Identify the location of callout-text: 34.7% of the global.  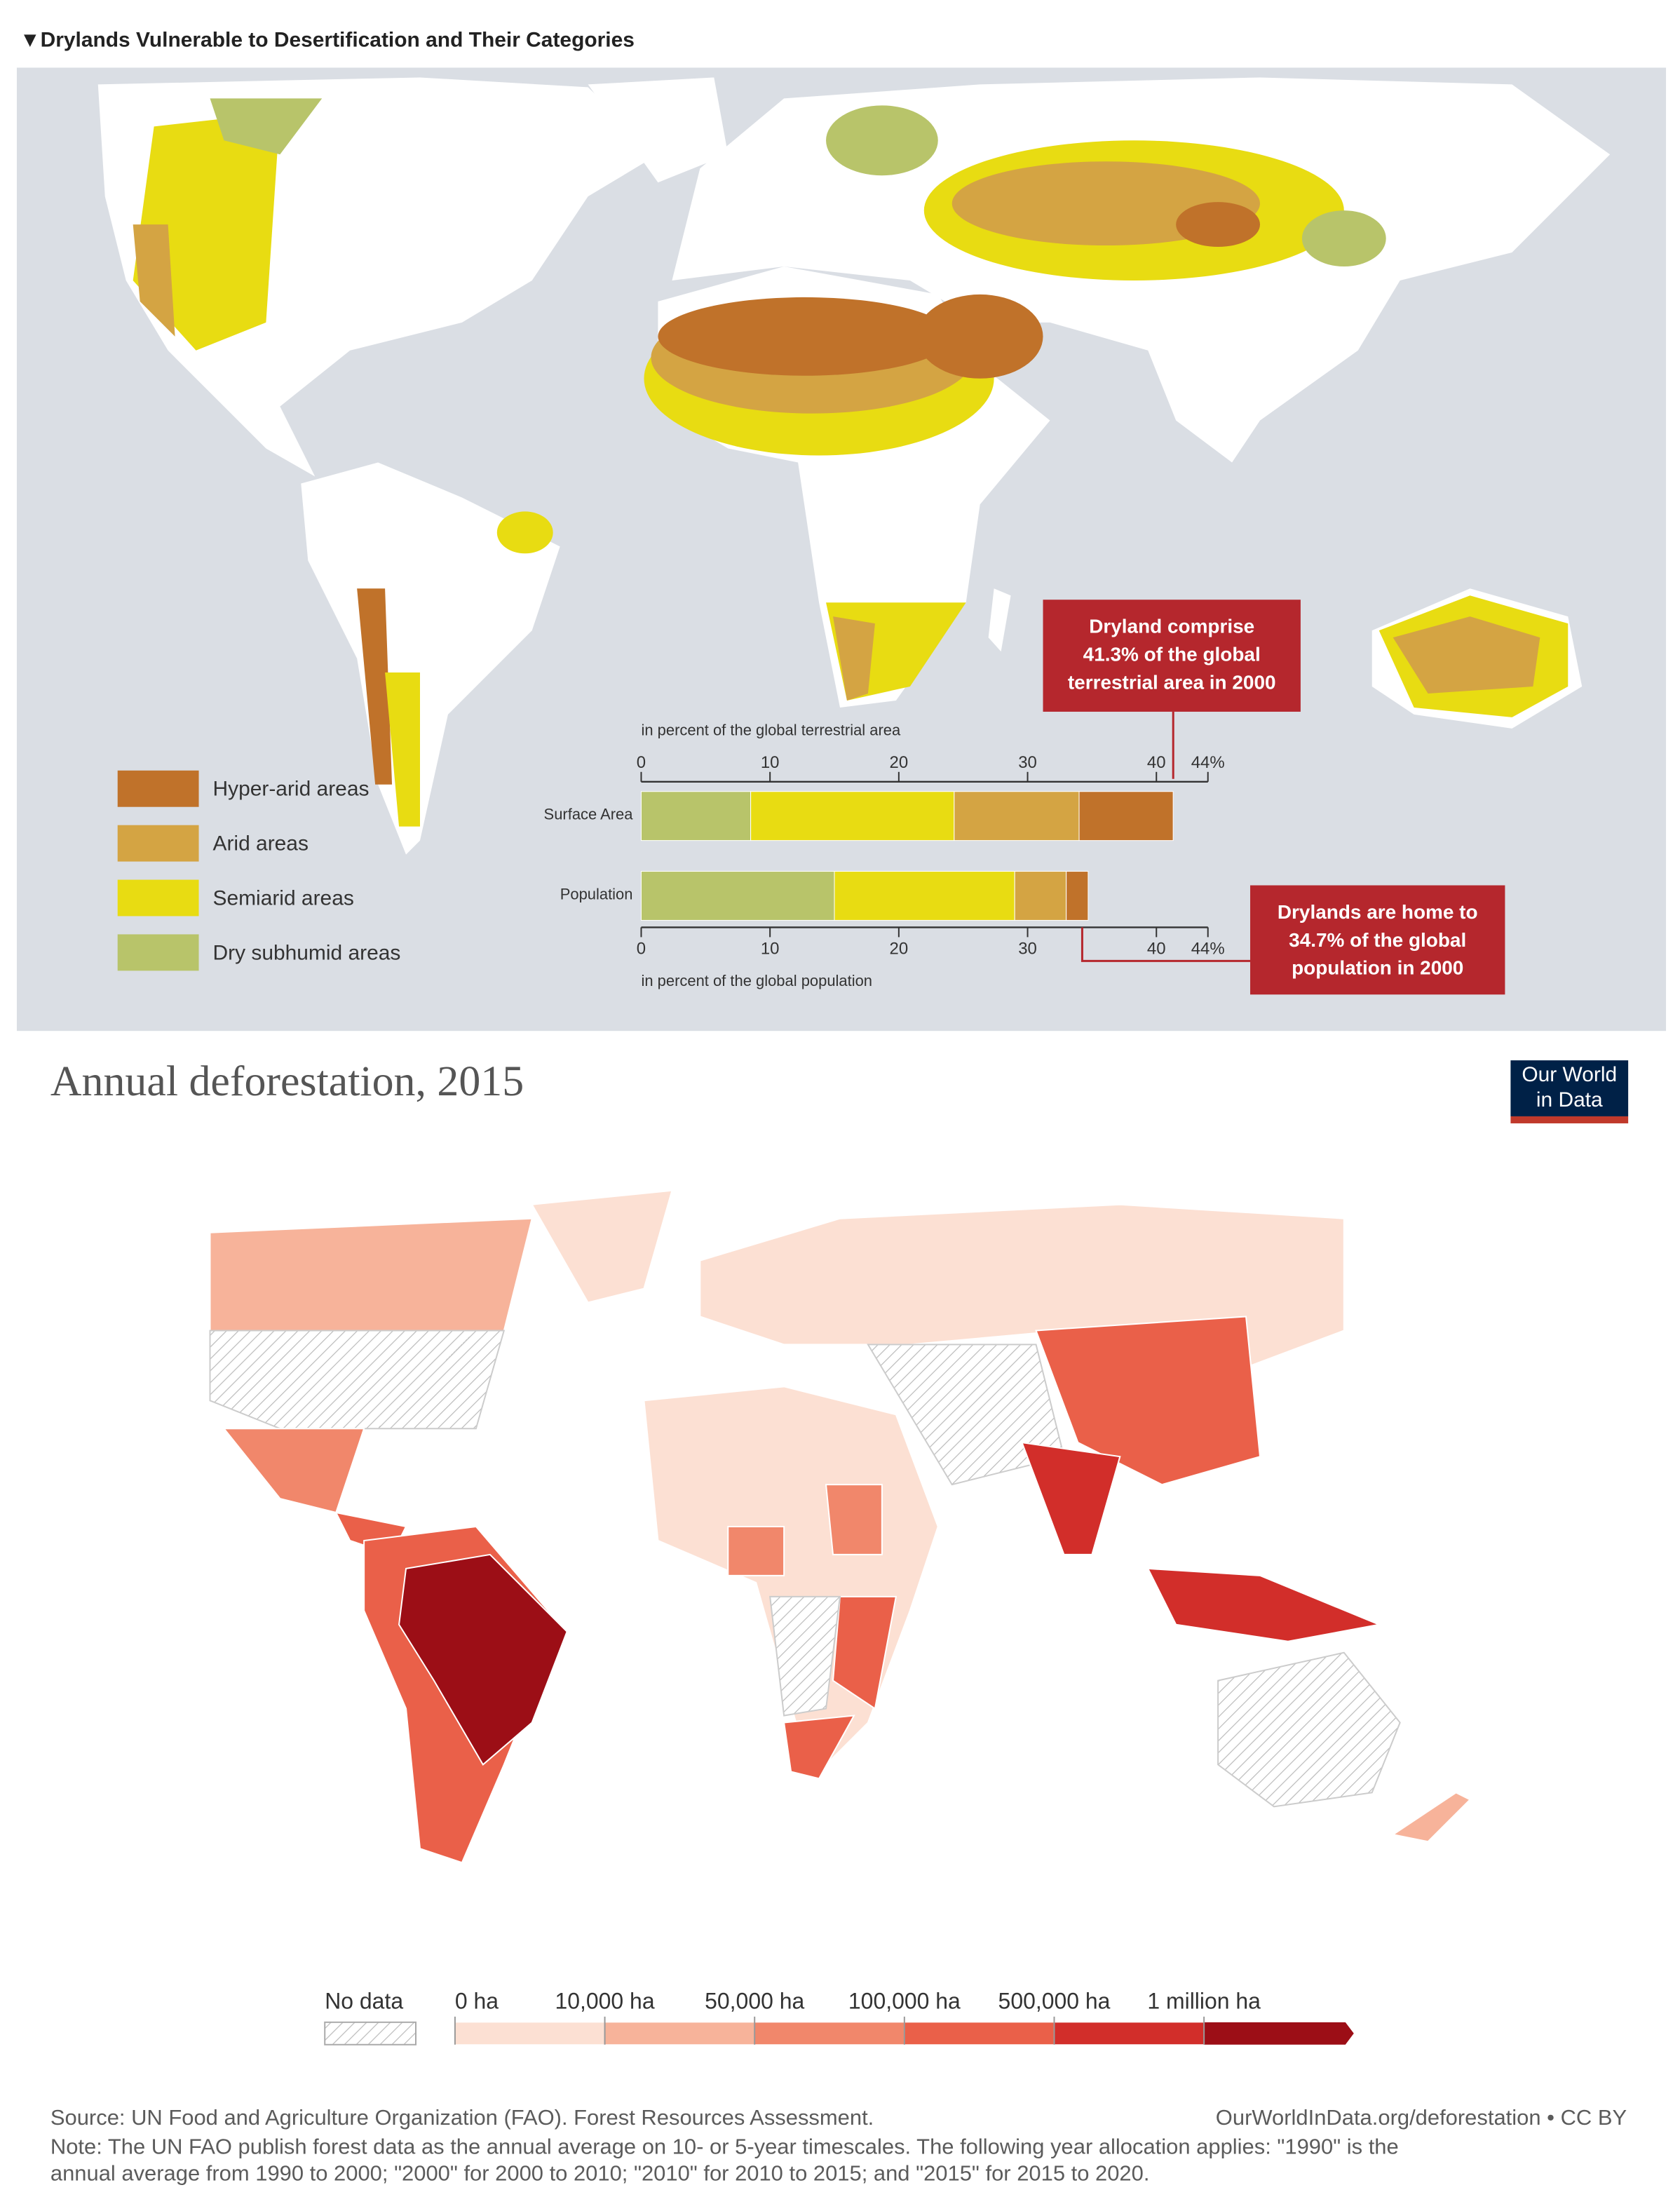
(1377, 940).